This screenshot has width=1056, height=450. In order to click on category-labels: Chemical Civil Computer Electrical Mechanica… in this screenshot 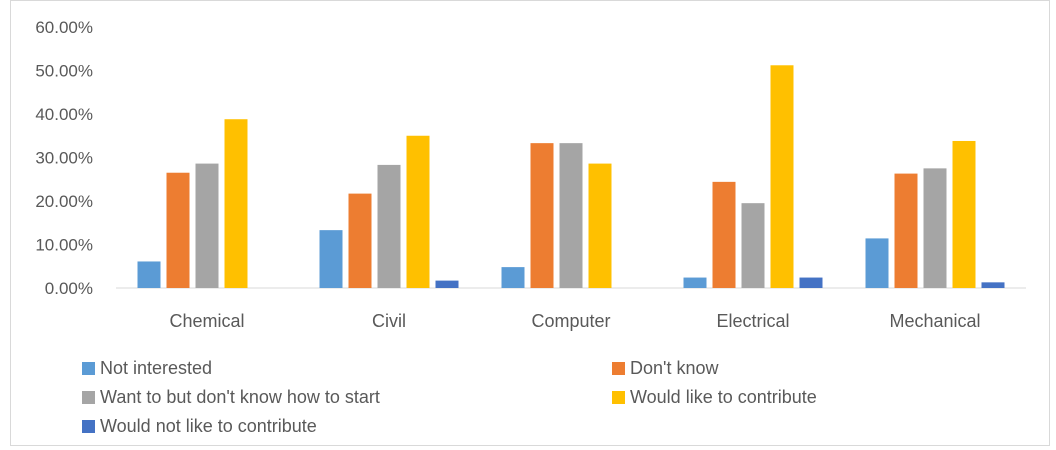, I will do `click(574, 321)`.